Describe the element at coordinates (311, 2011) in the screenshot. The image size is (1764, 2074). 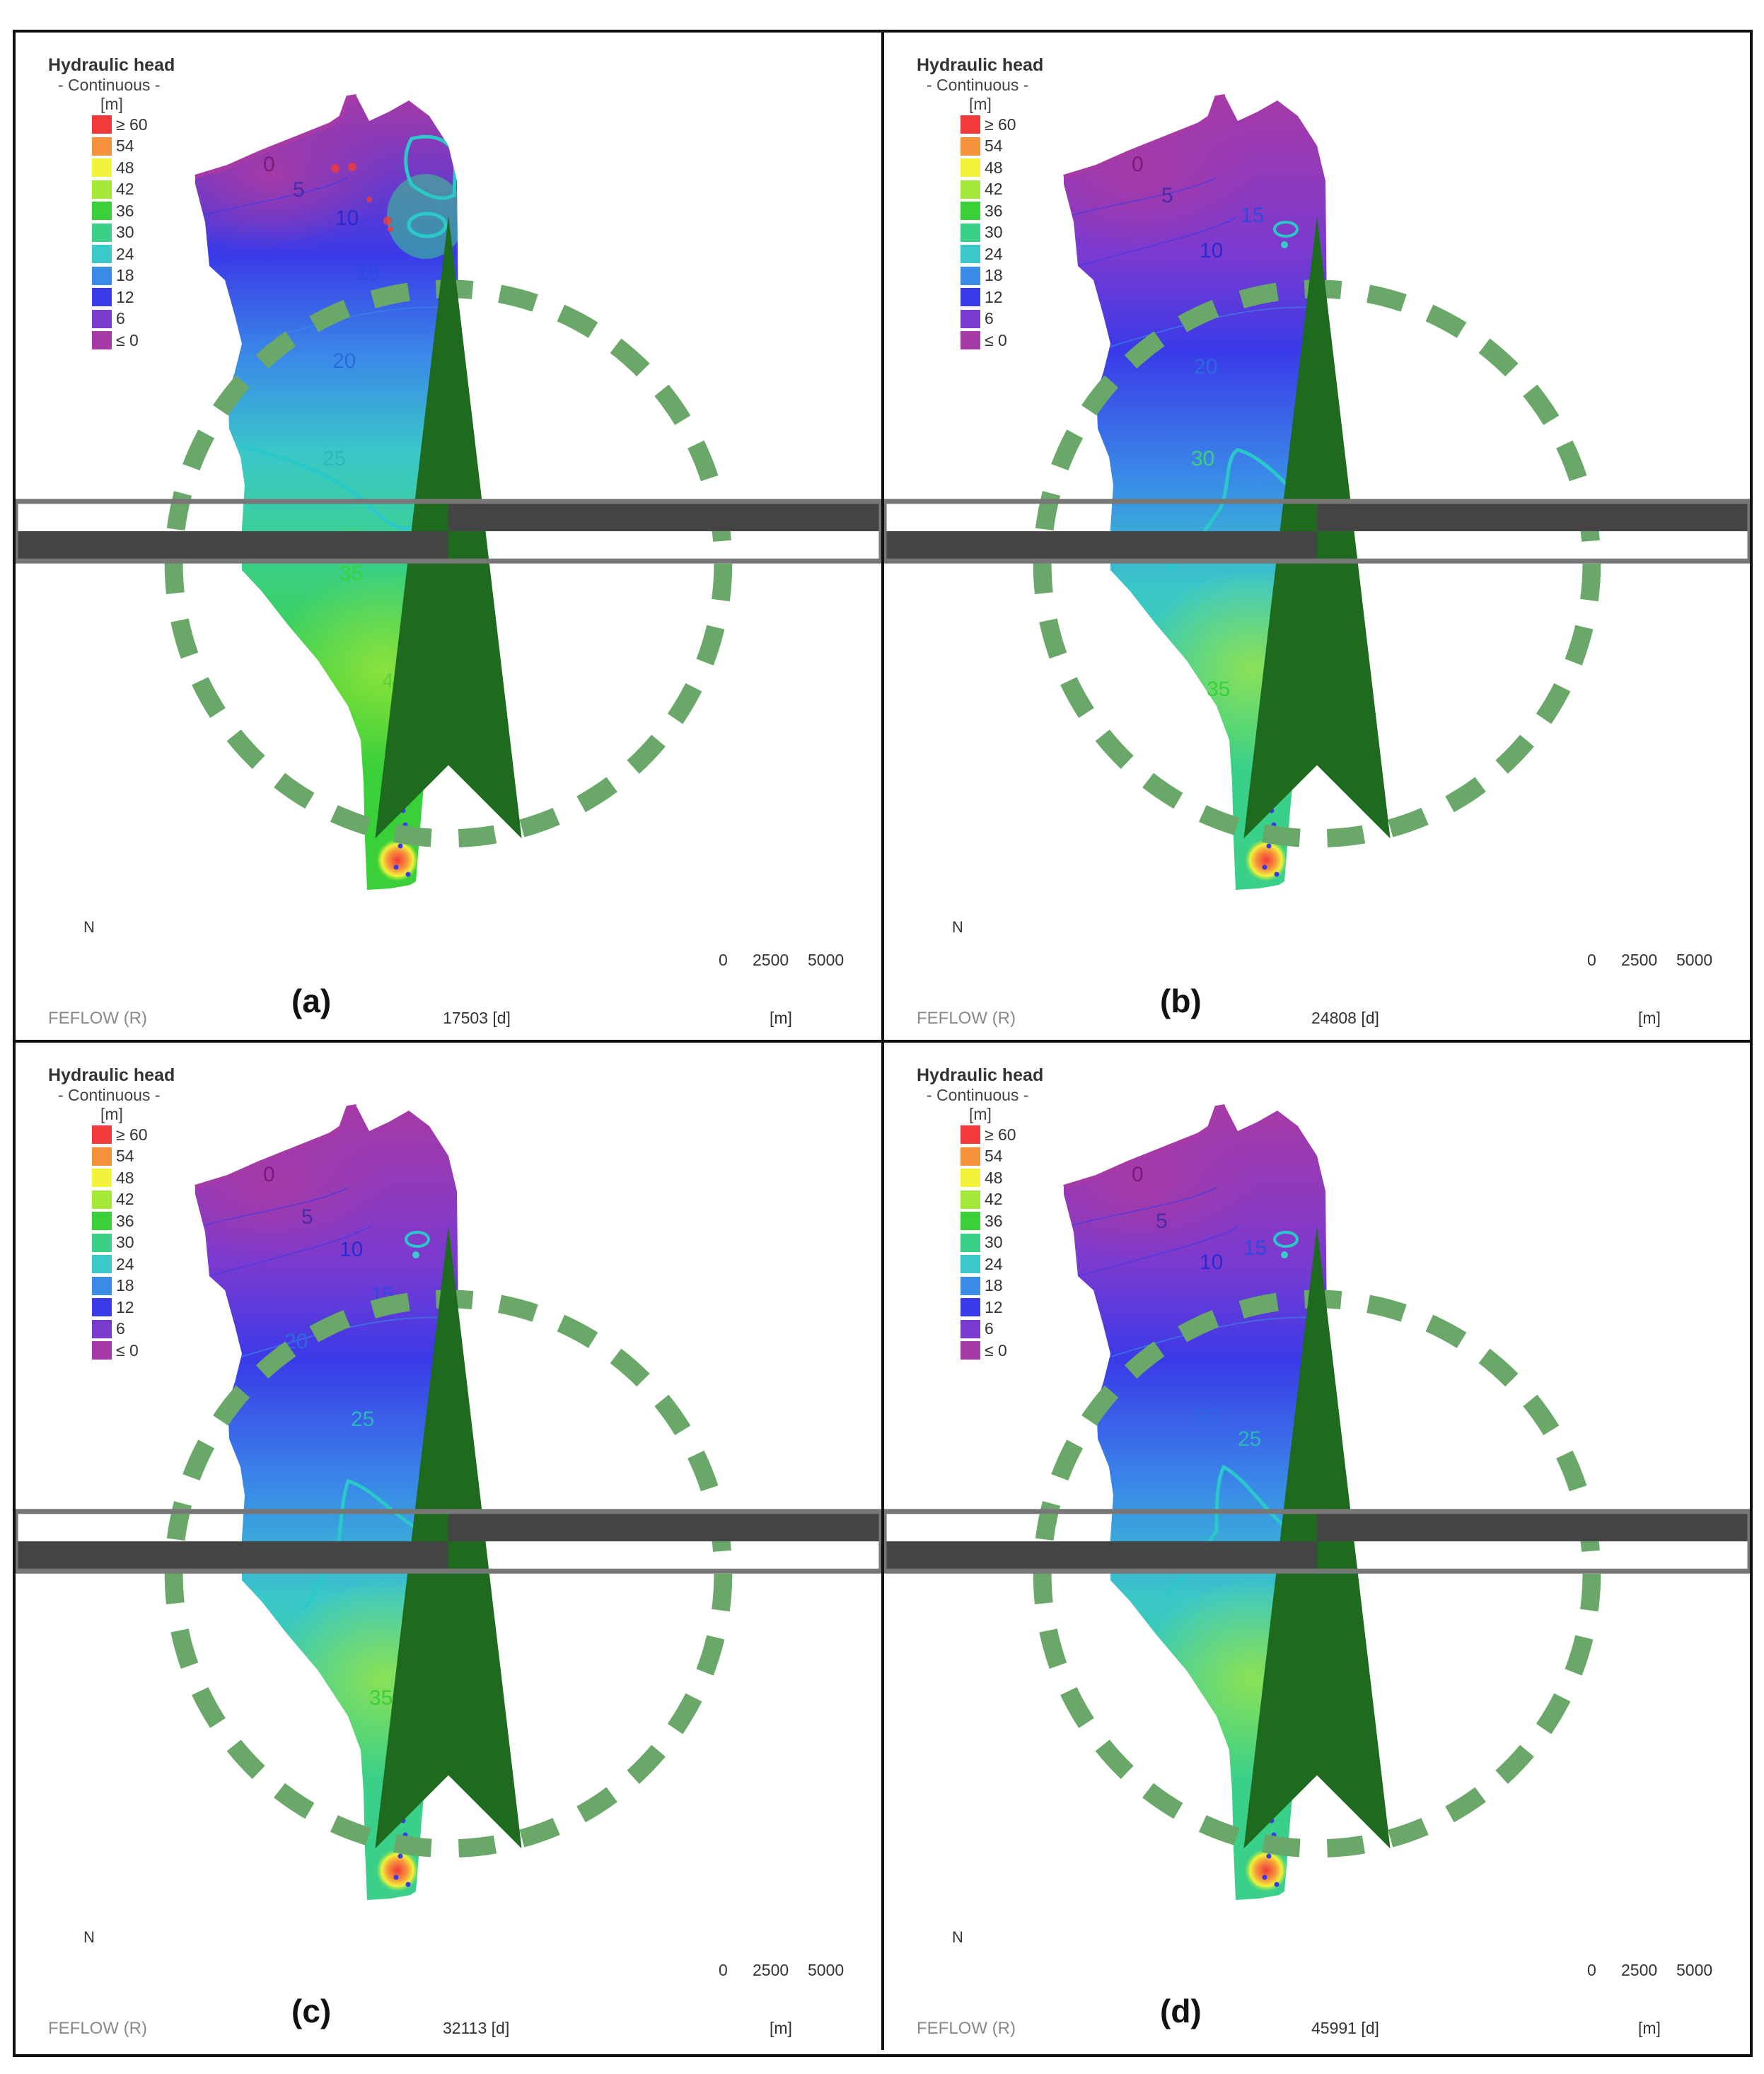
I see `panel-label: (c)` at that location.